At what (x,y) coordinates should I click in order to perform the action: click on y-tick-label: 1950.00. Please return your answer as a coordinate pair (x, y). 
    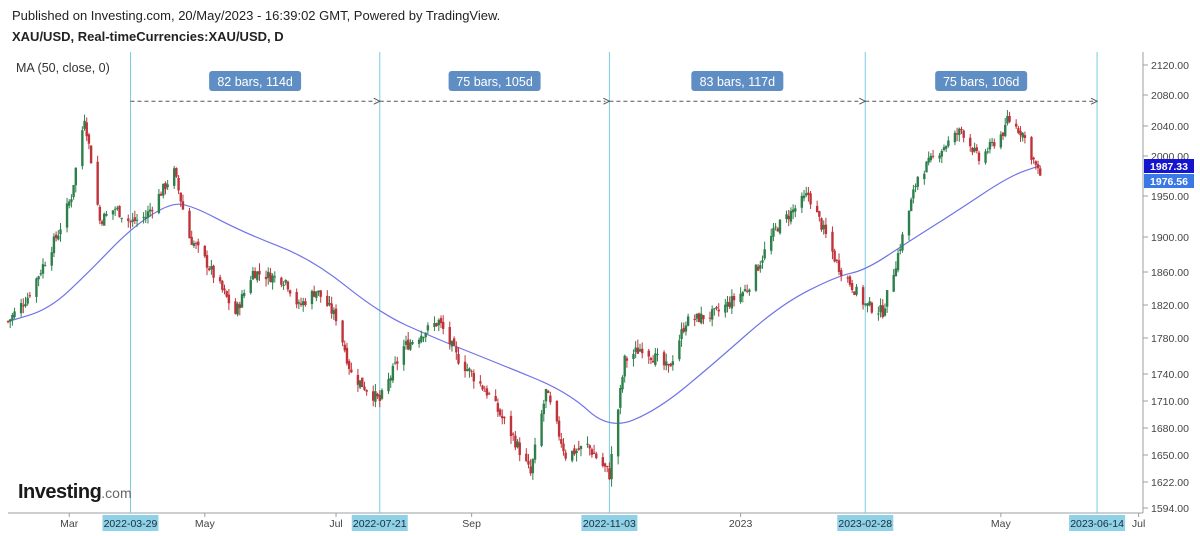
    Looking at the image, I should click on (1170, 197).